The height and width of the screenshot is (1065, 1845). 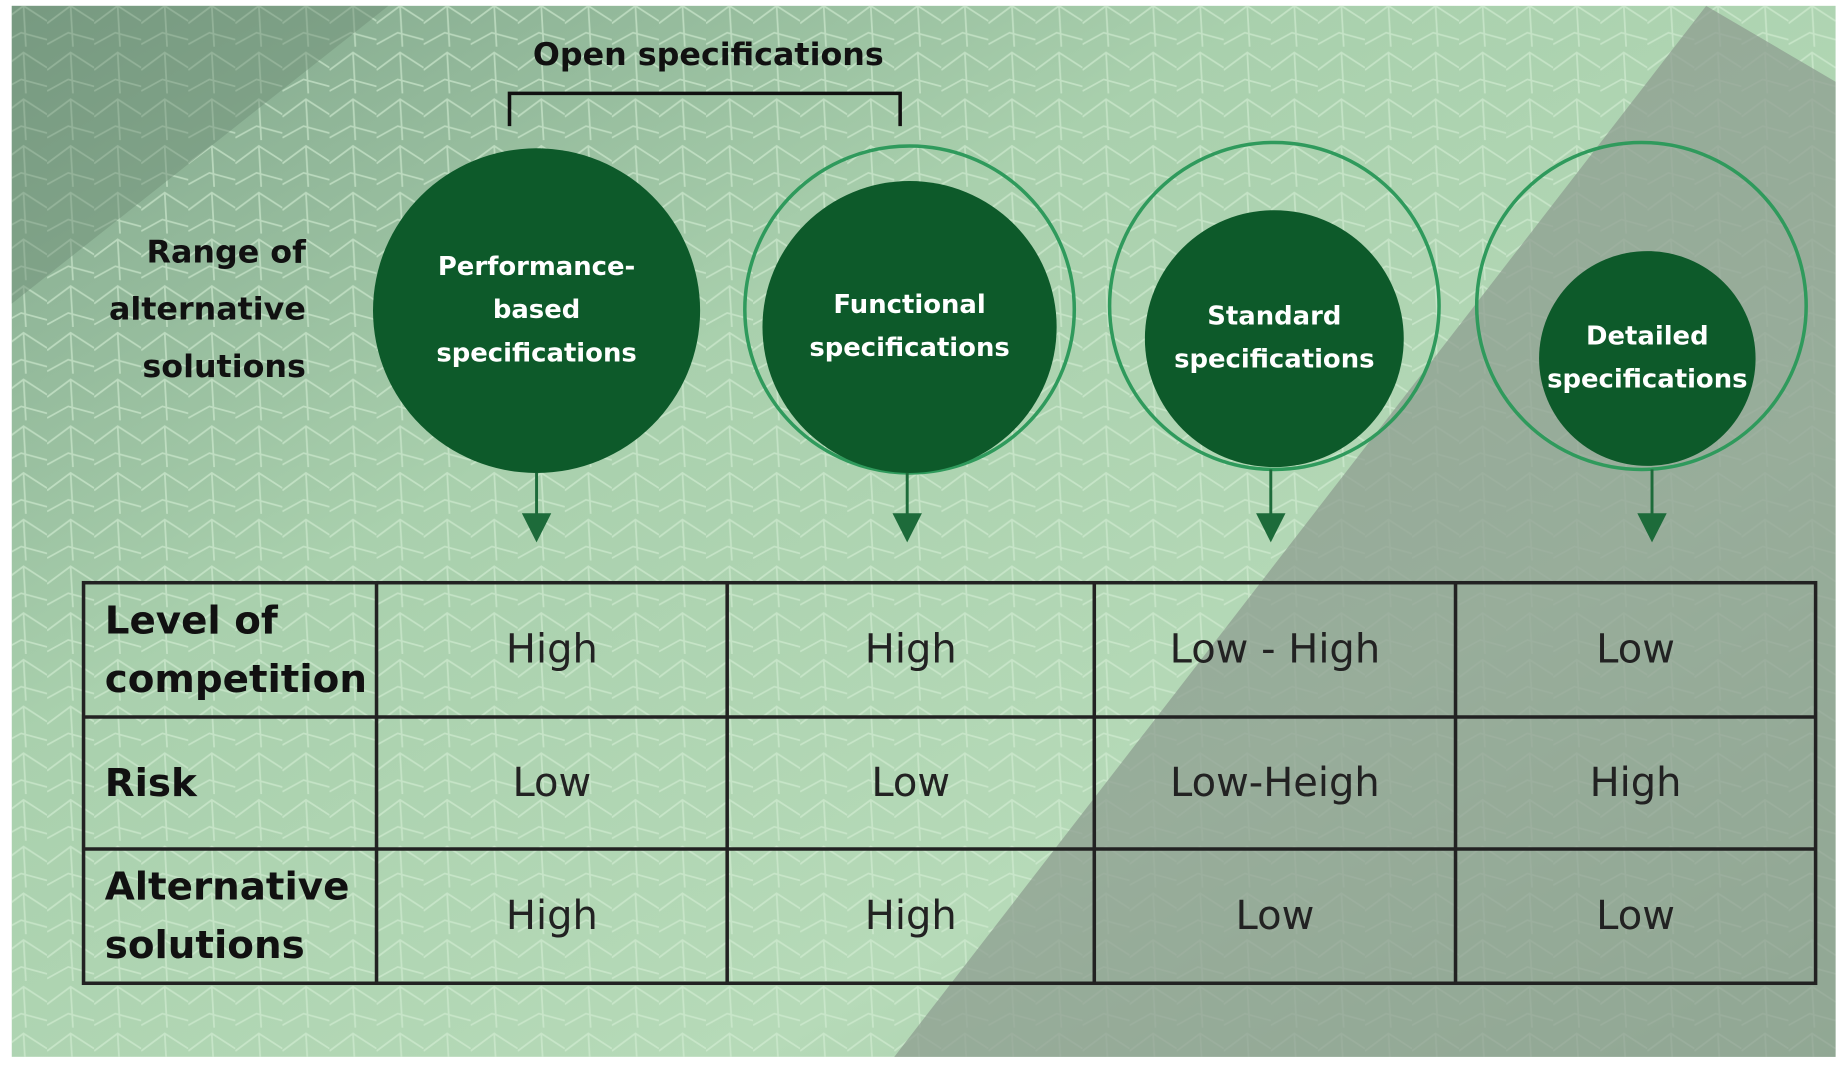 What do you see at coordinates (227, 252) in the screenshot?
I see `side-label: Range of` at bounding box center [227, 252].